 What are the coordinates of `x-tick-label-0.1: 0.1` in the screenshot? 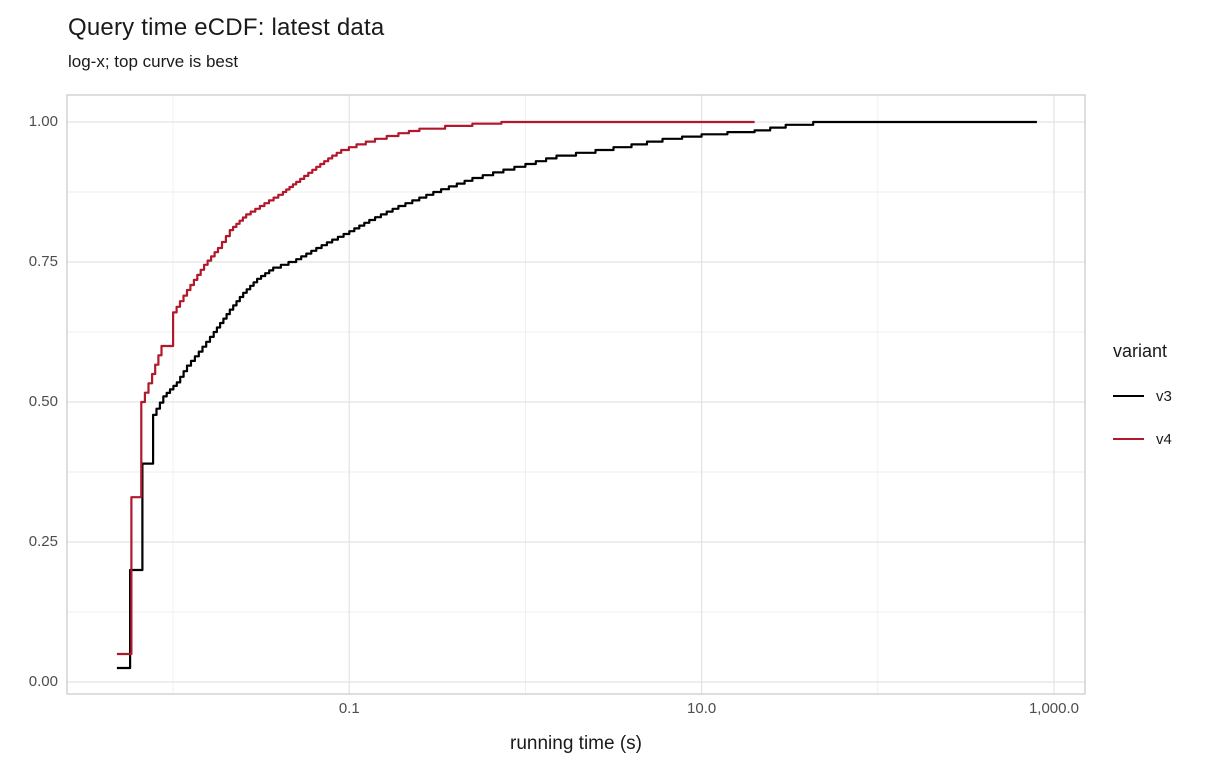 It's located at (349, 708).